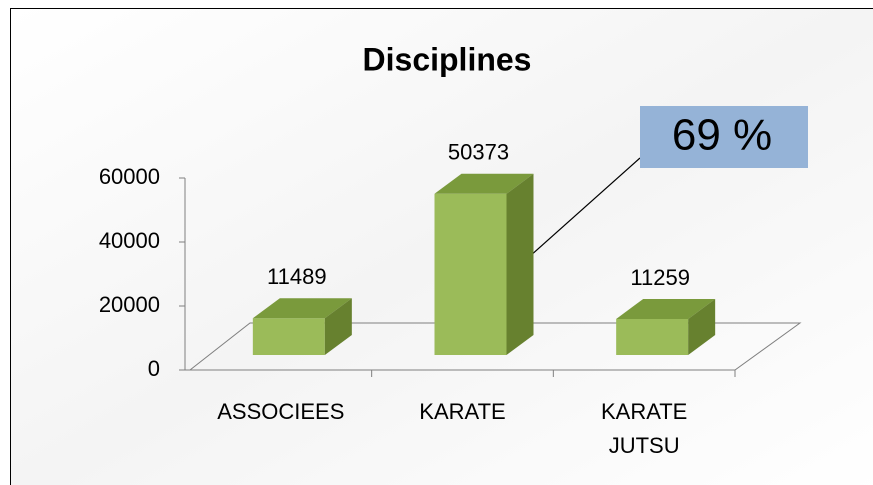 The width and height of the screenshot is (873, 485). I want to click on x-tick-label: KARATE JUTSU, so click(644, 428).